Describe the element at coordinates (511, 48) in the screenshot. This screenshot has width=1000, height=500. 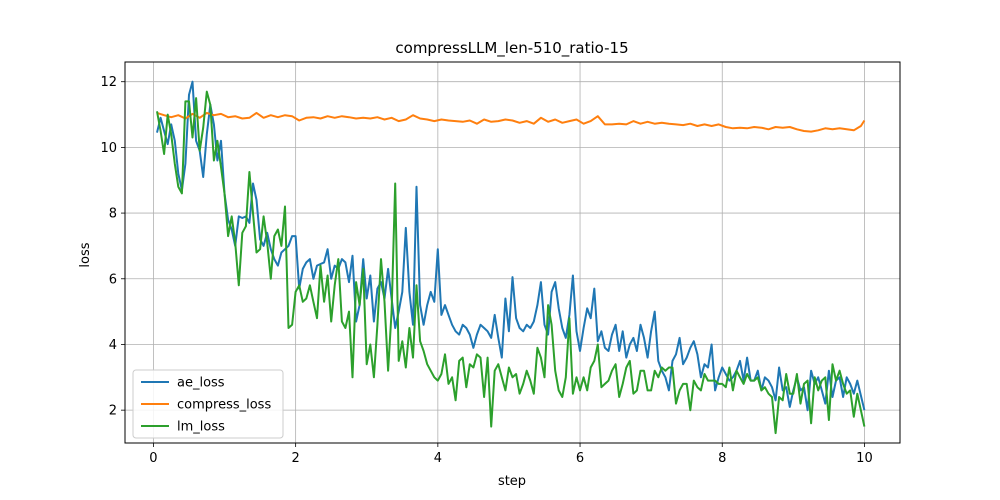
I see `chart-title: compressLLM_len-510_ratio-15` at that location.